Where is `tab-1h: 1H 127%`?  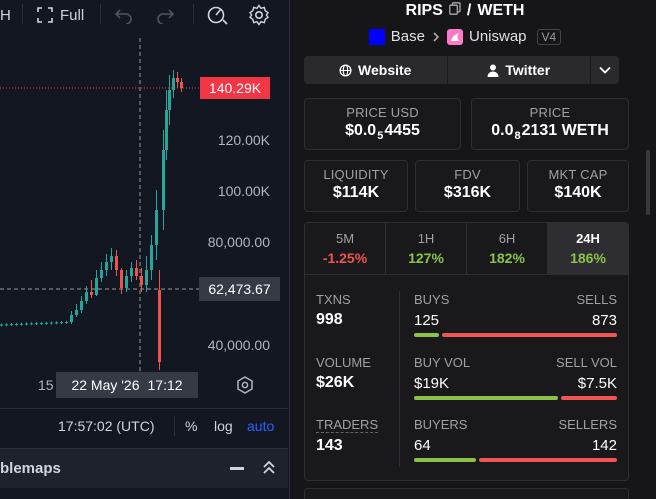
tab-1h: 1H 127% is located at coordinates (426, 248).